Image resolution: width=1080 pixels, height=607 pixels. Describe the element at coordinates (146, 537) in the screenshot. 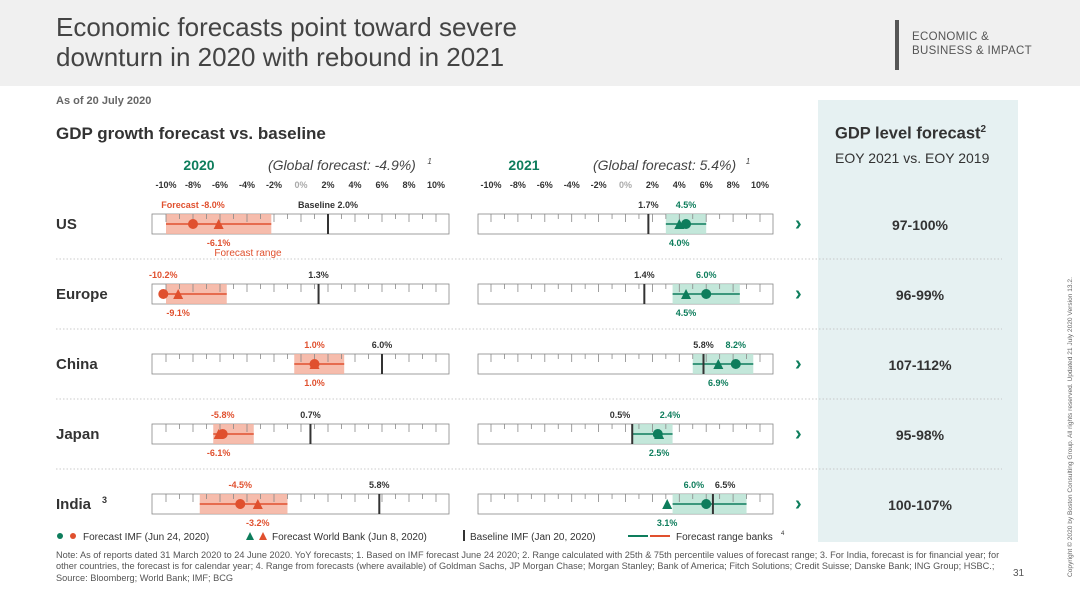

I see `legend-imf-label: Forecast IMF (Jun 24, 2020)` at that location.